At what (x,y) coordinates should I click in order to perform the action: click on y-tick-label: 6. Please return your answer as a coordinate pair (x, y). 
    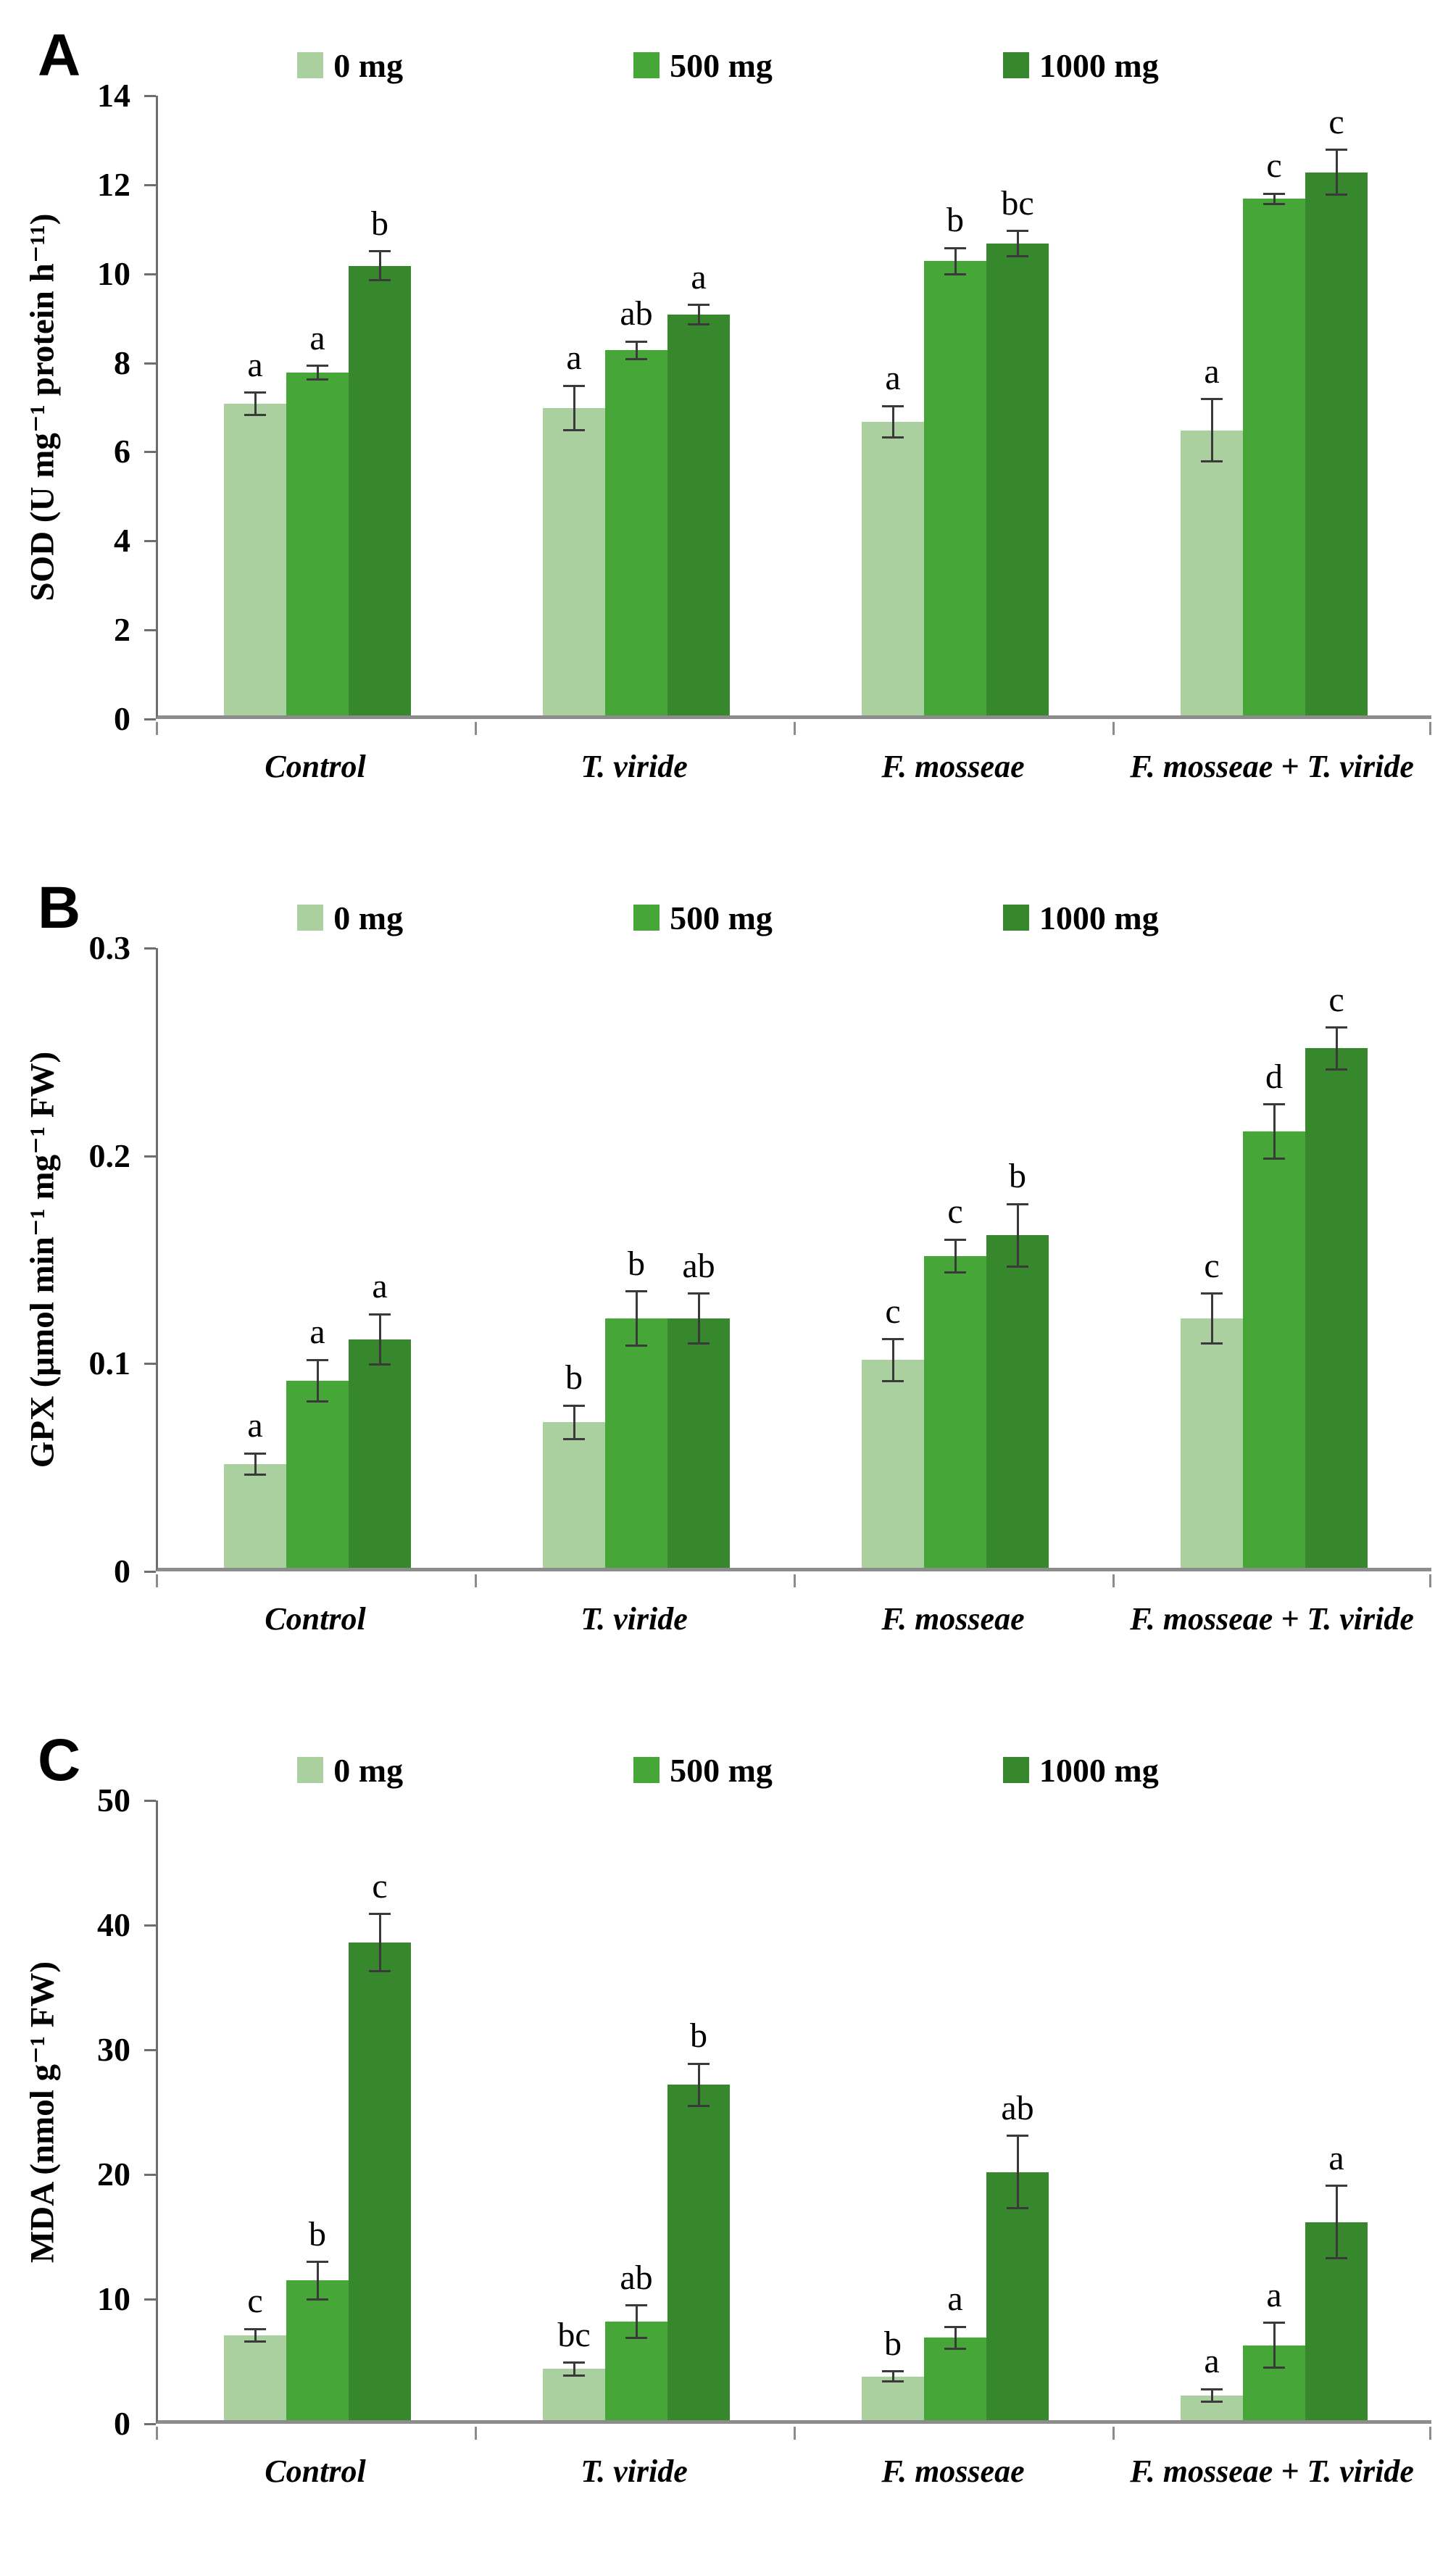
    Looking at the image, I should click on (122, 451).